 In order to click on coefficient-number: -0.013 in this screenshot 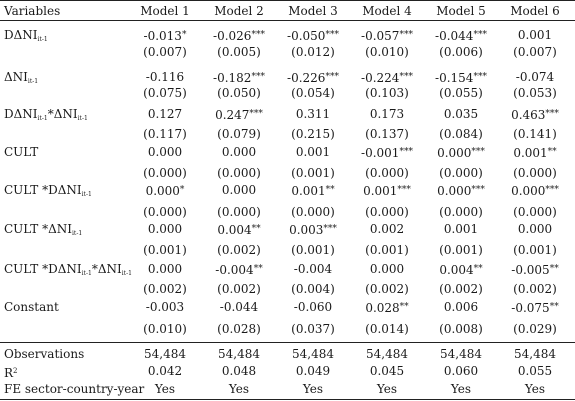, I will do `click(162, 36)`.